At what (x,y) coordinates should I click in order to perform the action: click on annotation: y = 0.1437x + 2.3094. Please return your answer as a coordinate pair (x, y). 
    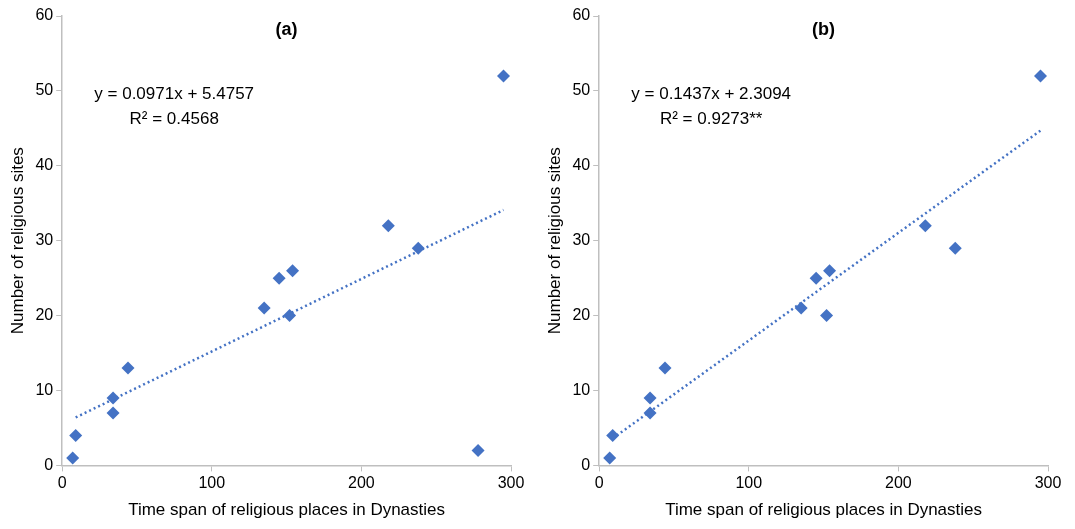
    Looking at the image, I should click on (711, 93).